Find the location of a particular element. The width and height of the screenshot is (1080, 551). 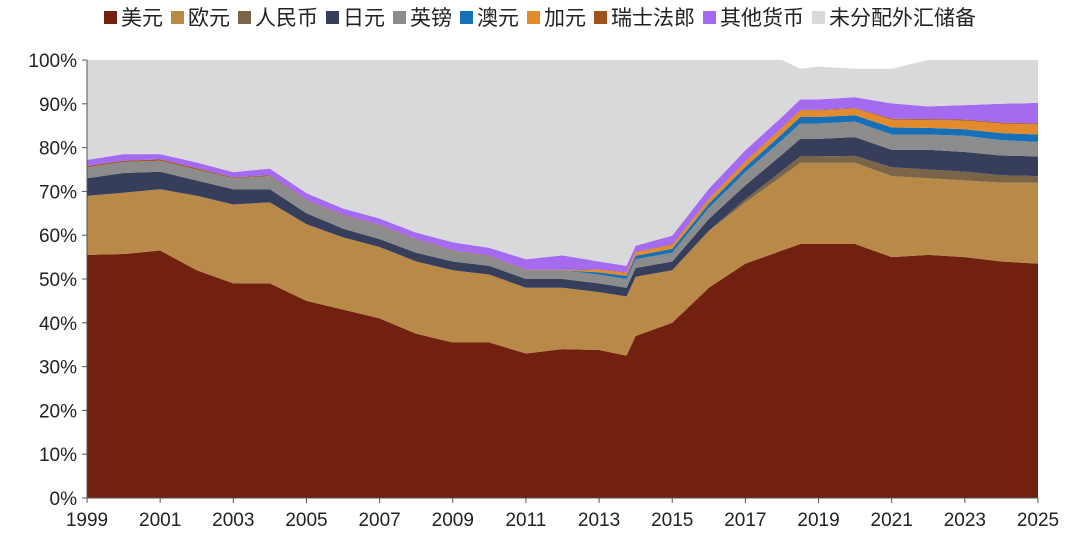

legend-label: 美元 is located at coordinates (142, 18).